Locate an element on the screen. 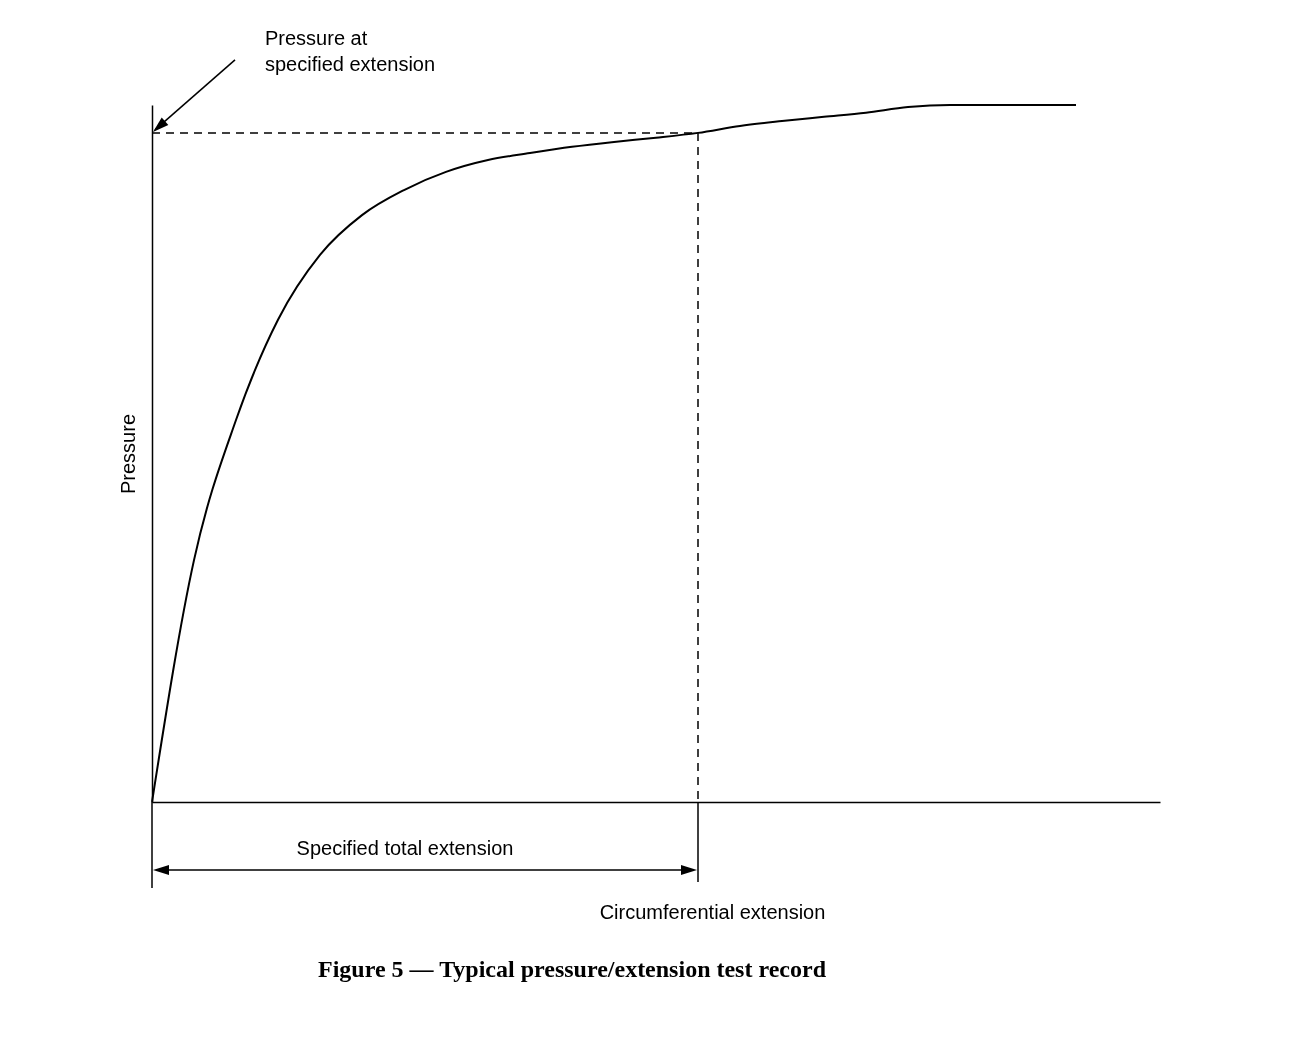 The height and width of the screenshot is (1039, 1306). text: Specified total extension is located at coordinates (405, 848).